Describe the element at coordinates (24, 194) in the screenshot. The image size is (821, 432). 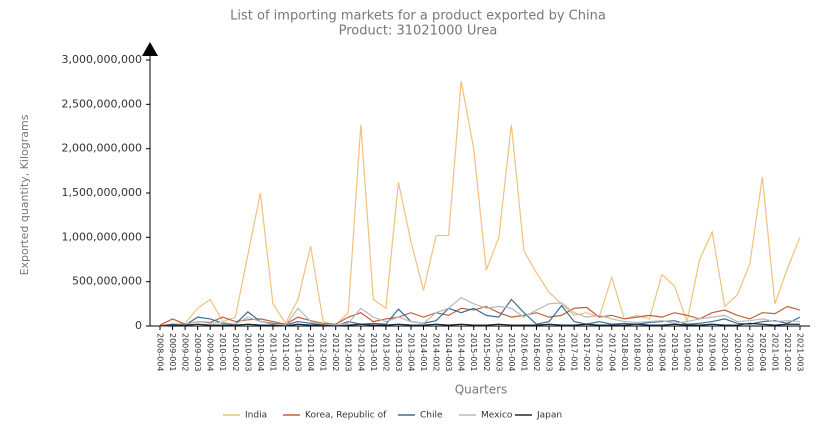
I see `y-axis-label: Exported quantity, Kilograms` at that location.